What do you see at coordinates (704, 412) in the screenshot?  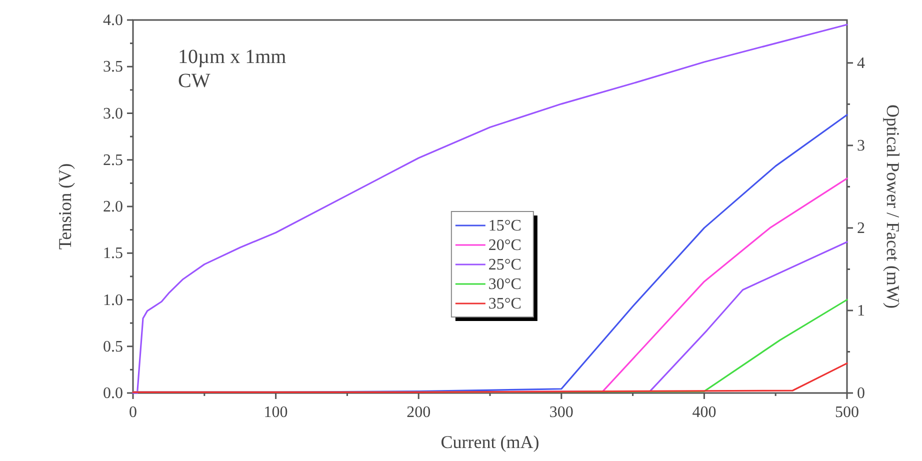 I see `x-tick-label: 400` at bounding box center [704, 412].